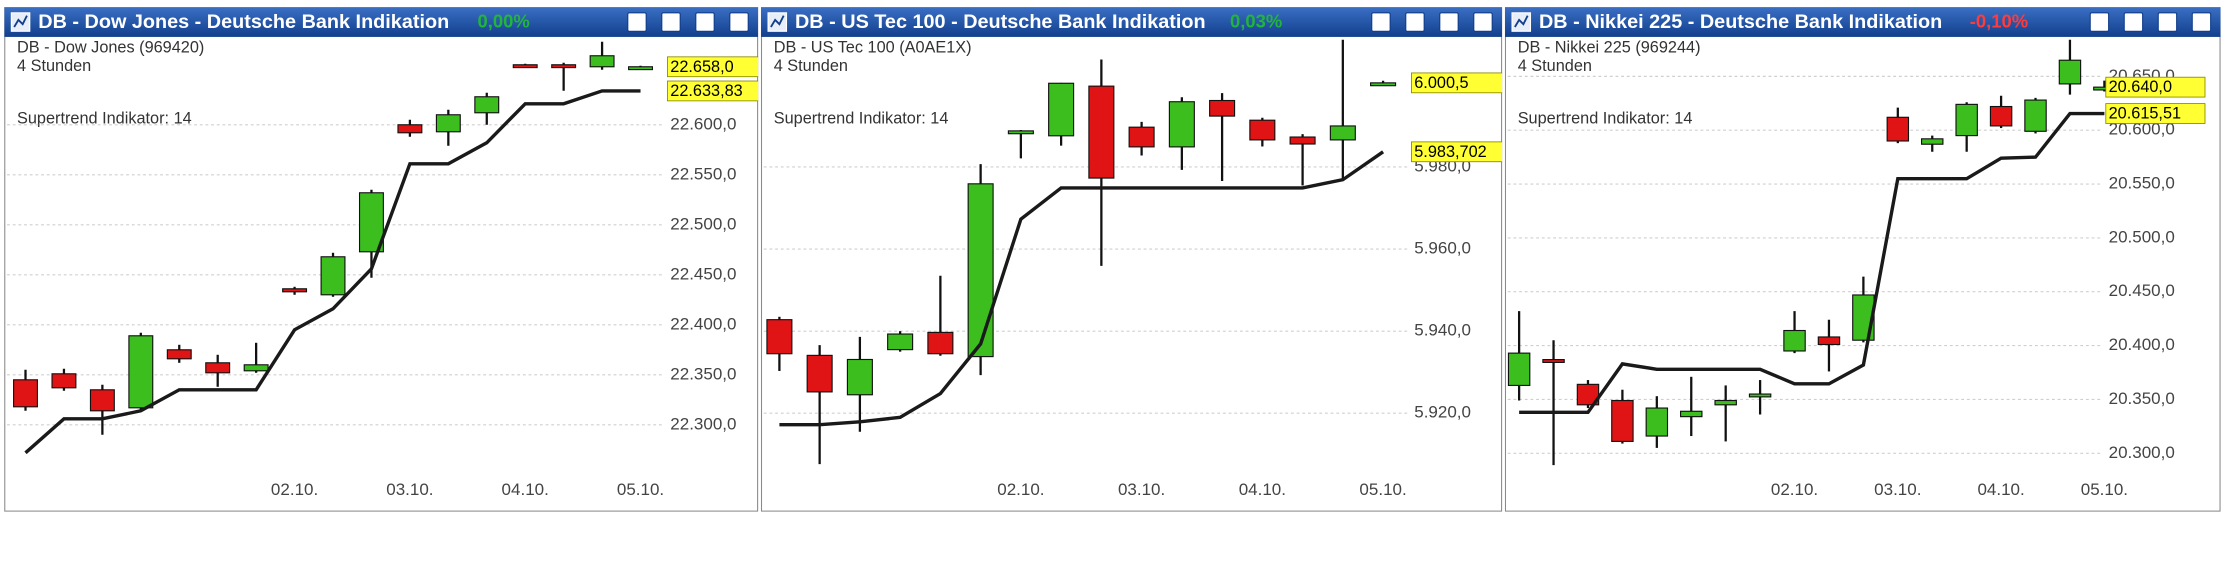 The image size is (2222, 567). Describe the element at coordinates (2142, 129) in the screenshot. I see `y-tick-label: 20.600,0` at that location.